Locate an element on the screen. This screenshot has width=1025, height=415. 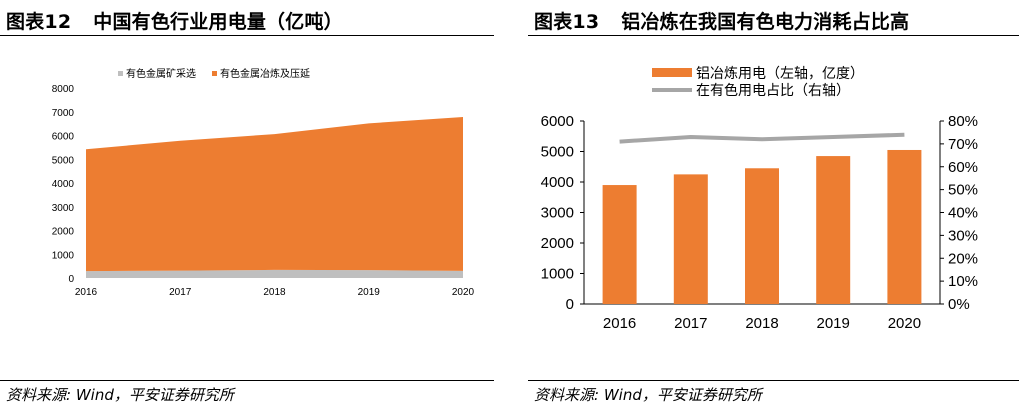
right-y-tick-label: 60% is located at coordinates (963, 167).